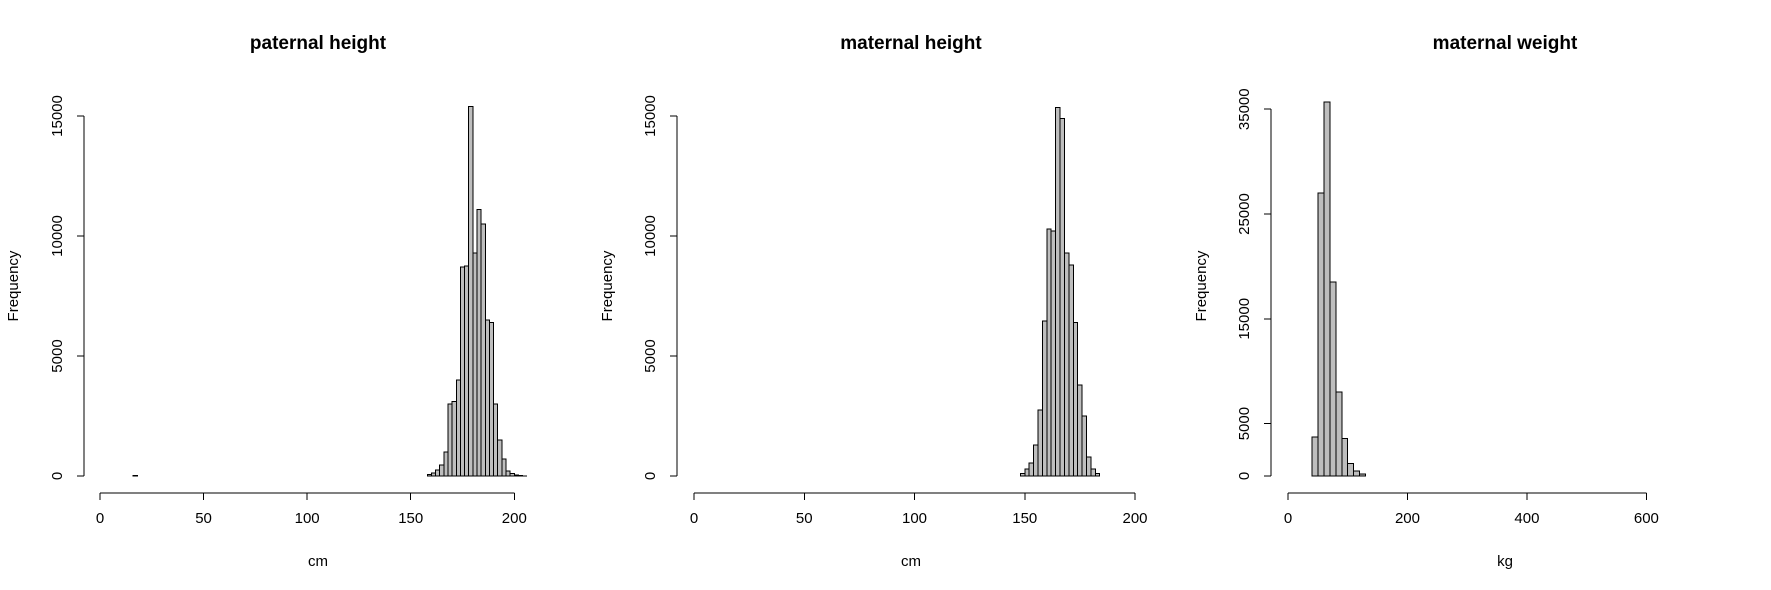  Describe the element at coordinates (1505, 561) in the screenshot. I see `x-axis-label: kg` at that location.